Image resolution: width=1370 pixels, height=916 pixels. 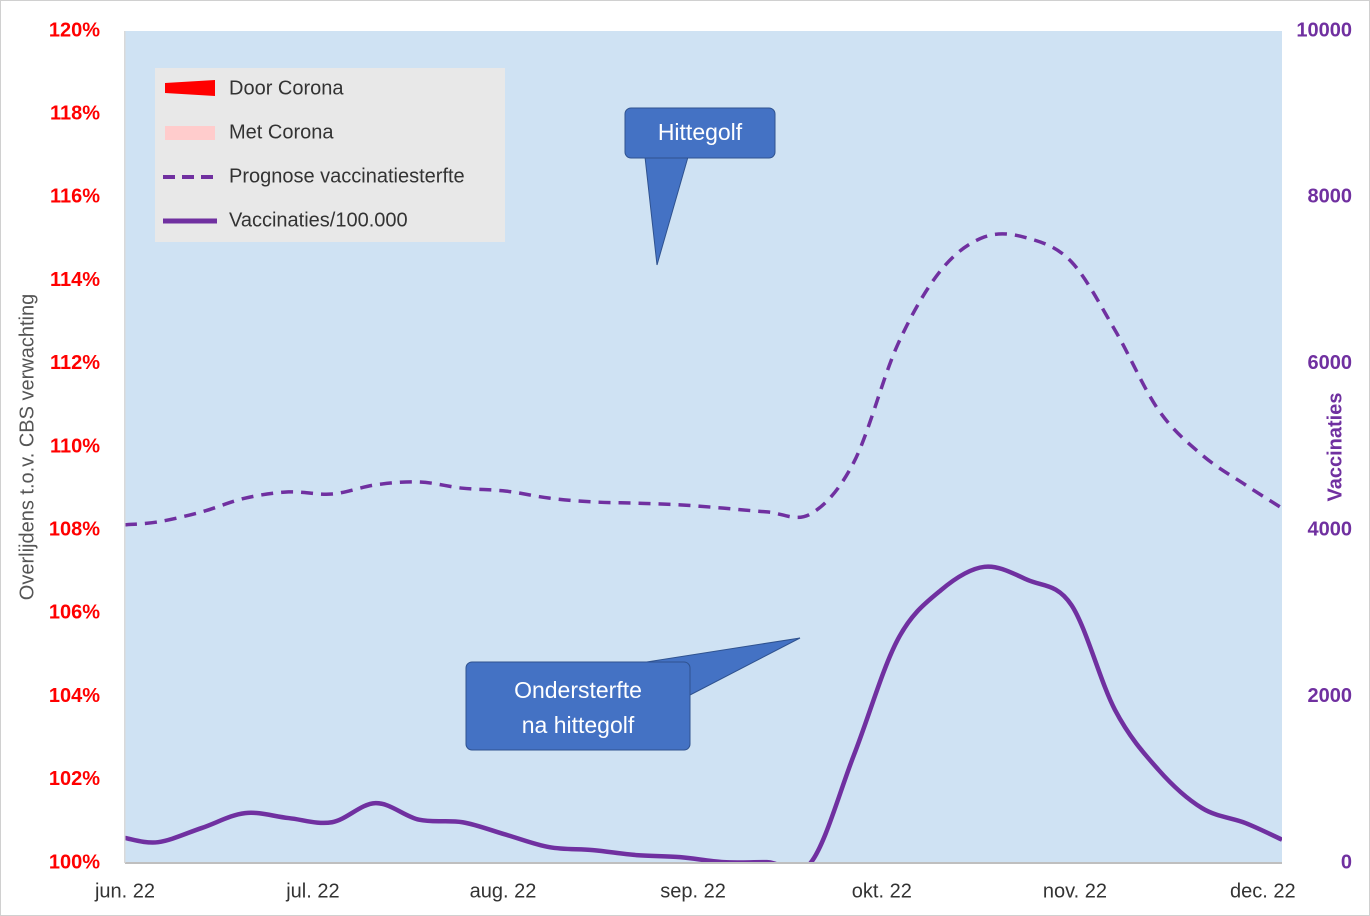 I want to click on y-tick-label: 114%, so click(x=75, y=280).